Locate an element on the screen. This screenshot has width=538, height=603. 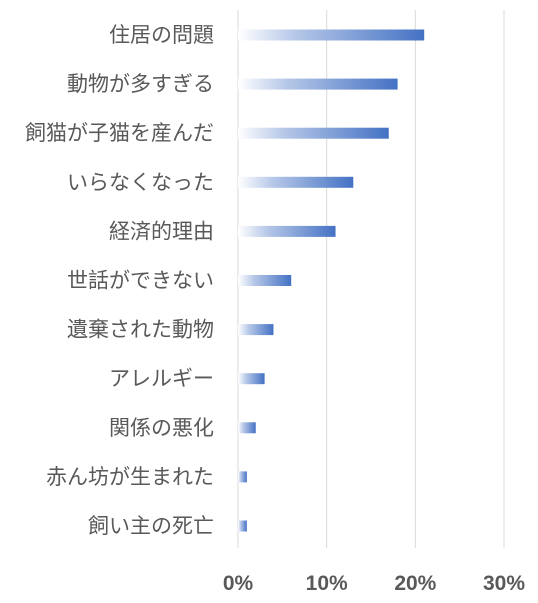
x-tick-label: 30% is located at coordinates (504, 583).